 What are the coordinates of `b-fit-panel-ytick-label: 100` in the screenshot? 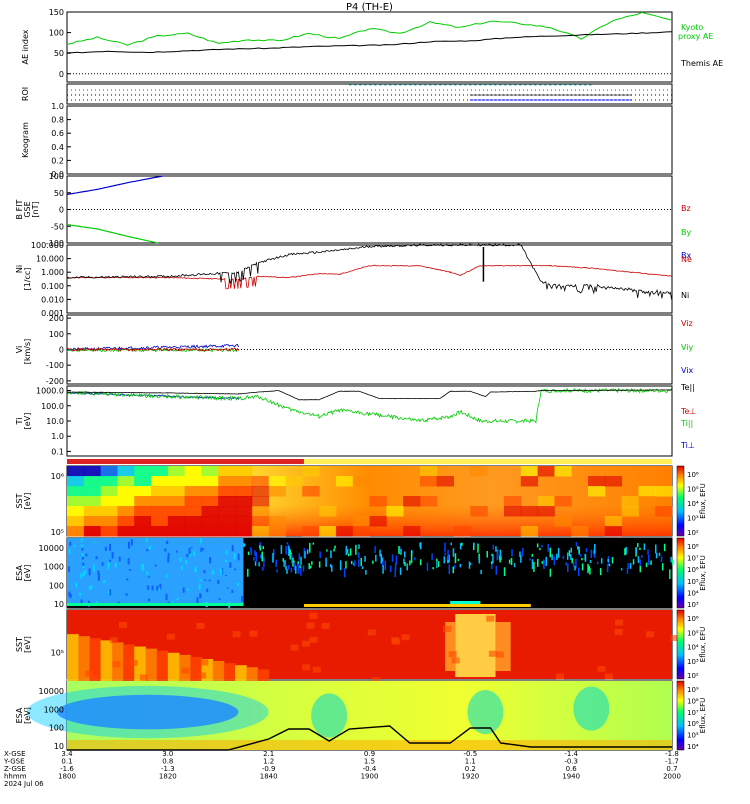 It's located at (56, 176).